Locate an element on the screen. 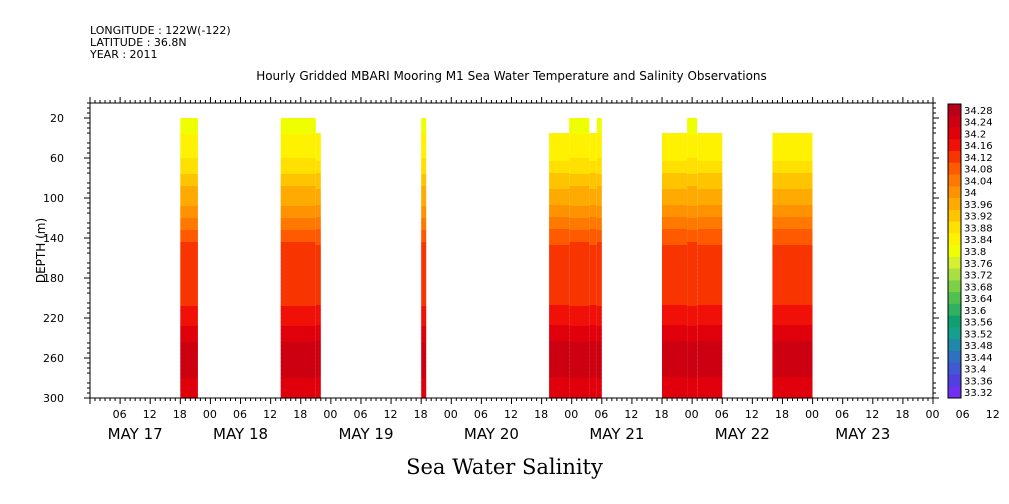 This screenshot has height=504, width=1009. x-hour-tick-label: 18 is located at coordinates (421, 414).